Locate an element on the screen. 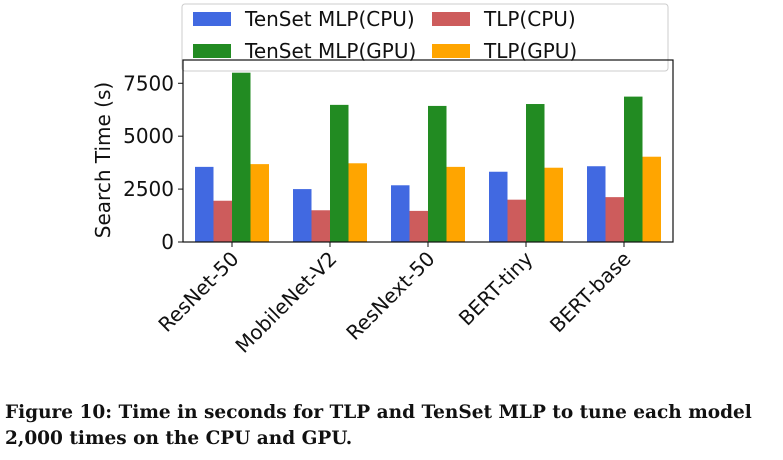 Image resolution: width=783 pixels, height=460 pixels. y-tick-label: 2500 is located at coordinates (148, 189).